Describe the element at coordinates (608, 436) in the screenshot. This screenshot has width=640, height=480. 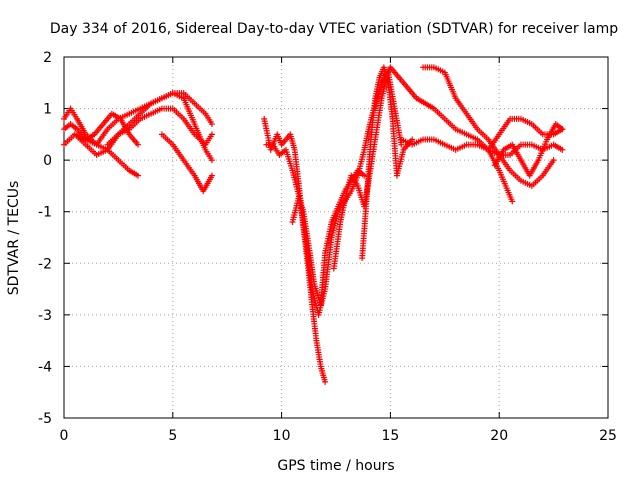
I see `x-tick-label: 25` at that location.